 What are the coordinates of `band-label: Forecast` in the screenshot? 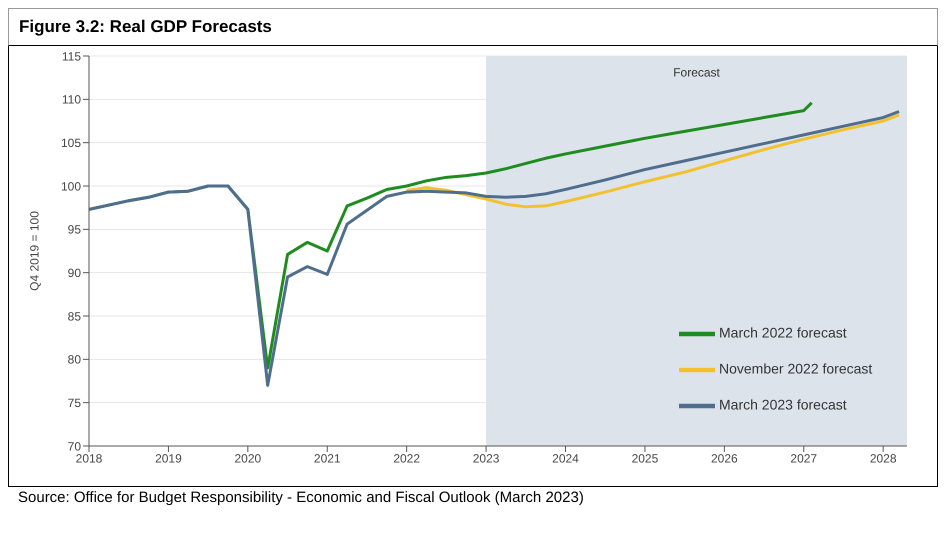 It's located at (697, 73).